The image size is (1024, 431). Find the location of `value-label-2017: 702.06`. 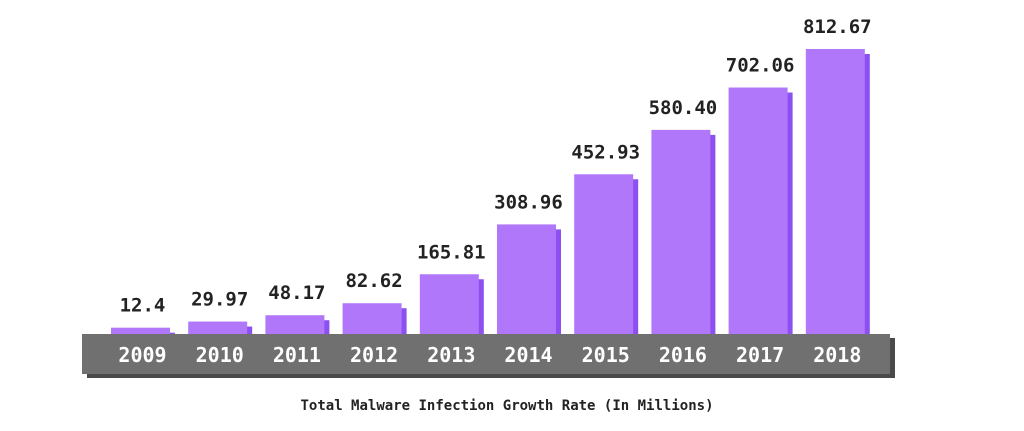

value-label-2017: 702.06 is located at coordinates (760, 66).